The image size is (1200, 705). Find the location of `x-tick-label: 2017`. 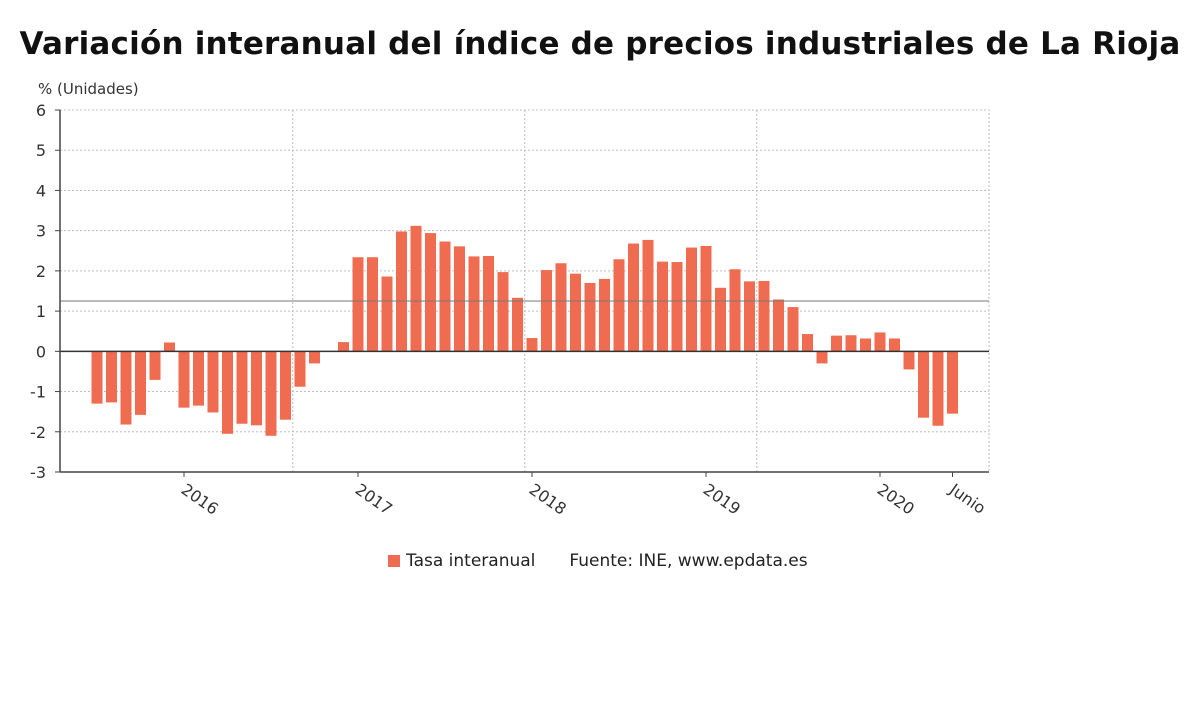

x-tick-label: 2017 is located at coordinates (374, 499).